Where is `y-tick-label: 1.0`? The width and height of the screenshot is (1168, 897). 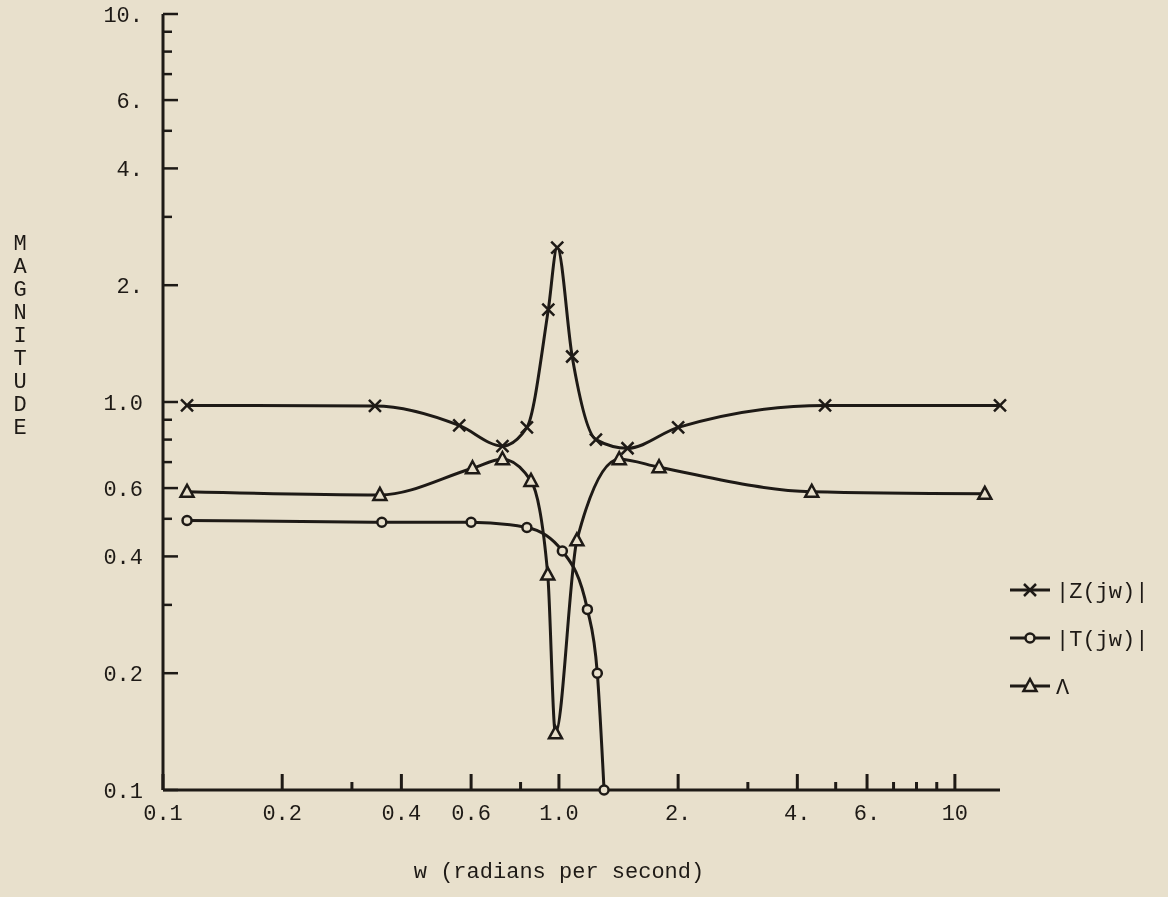
y-tick-label: 1.0 is located at coordinates (123, 404).